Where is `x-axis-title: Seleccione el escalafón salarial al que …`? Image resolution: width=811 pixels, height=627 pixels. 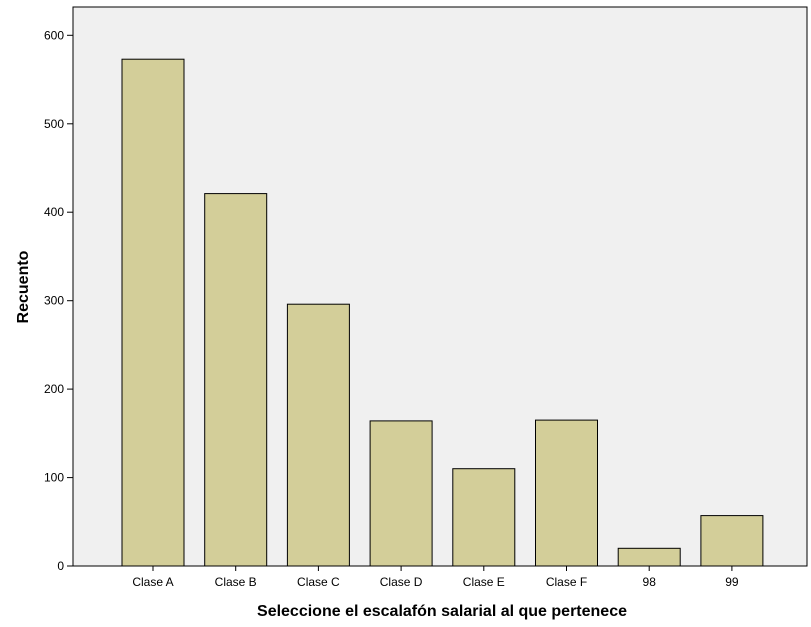 x-axis-title: Seleccione el escalafón salarial al que … is located at coordinates (442, 611).